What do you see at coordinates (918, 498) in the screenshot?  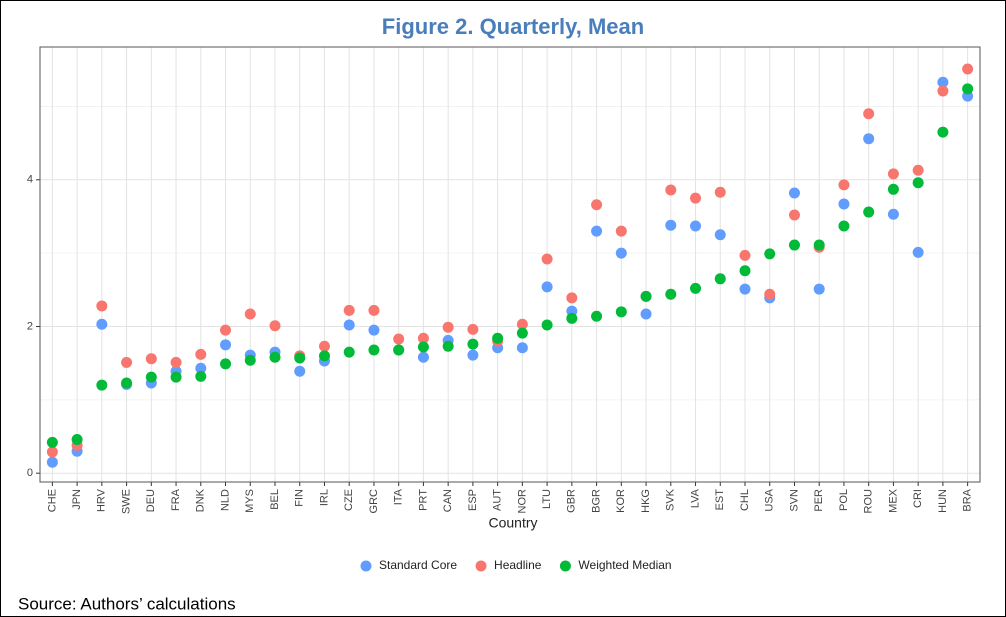 I see `x-tick-label: CRI` at bounding box center [918, 498].